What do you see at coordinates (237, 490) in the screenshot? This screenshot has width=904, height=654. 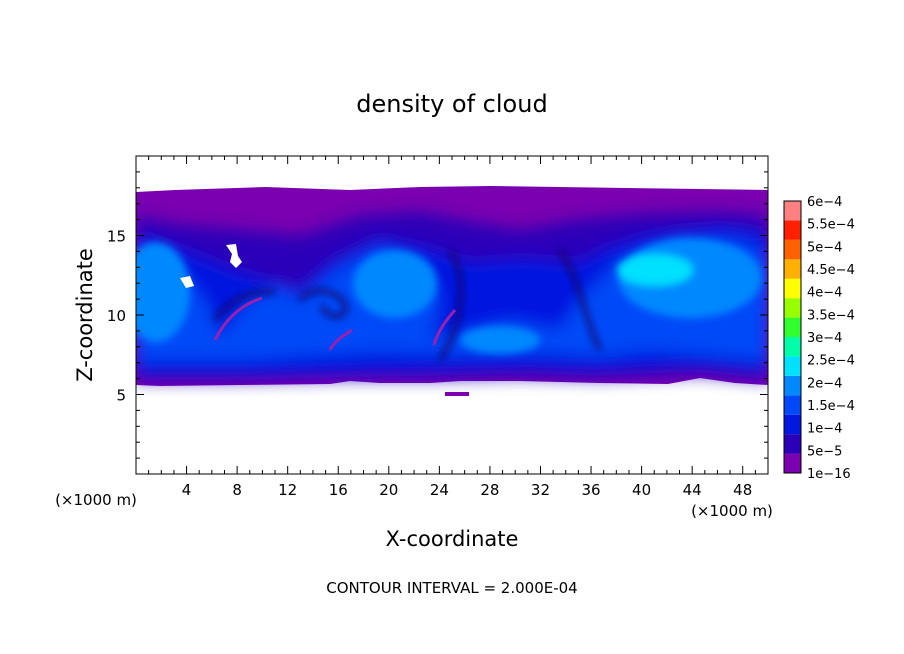 I see `x-tick-label: 8` at bounding box center [237, 490].